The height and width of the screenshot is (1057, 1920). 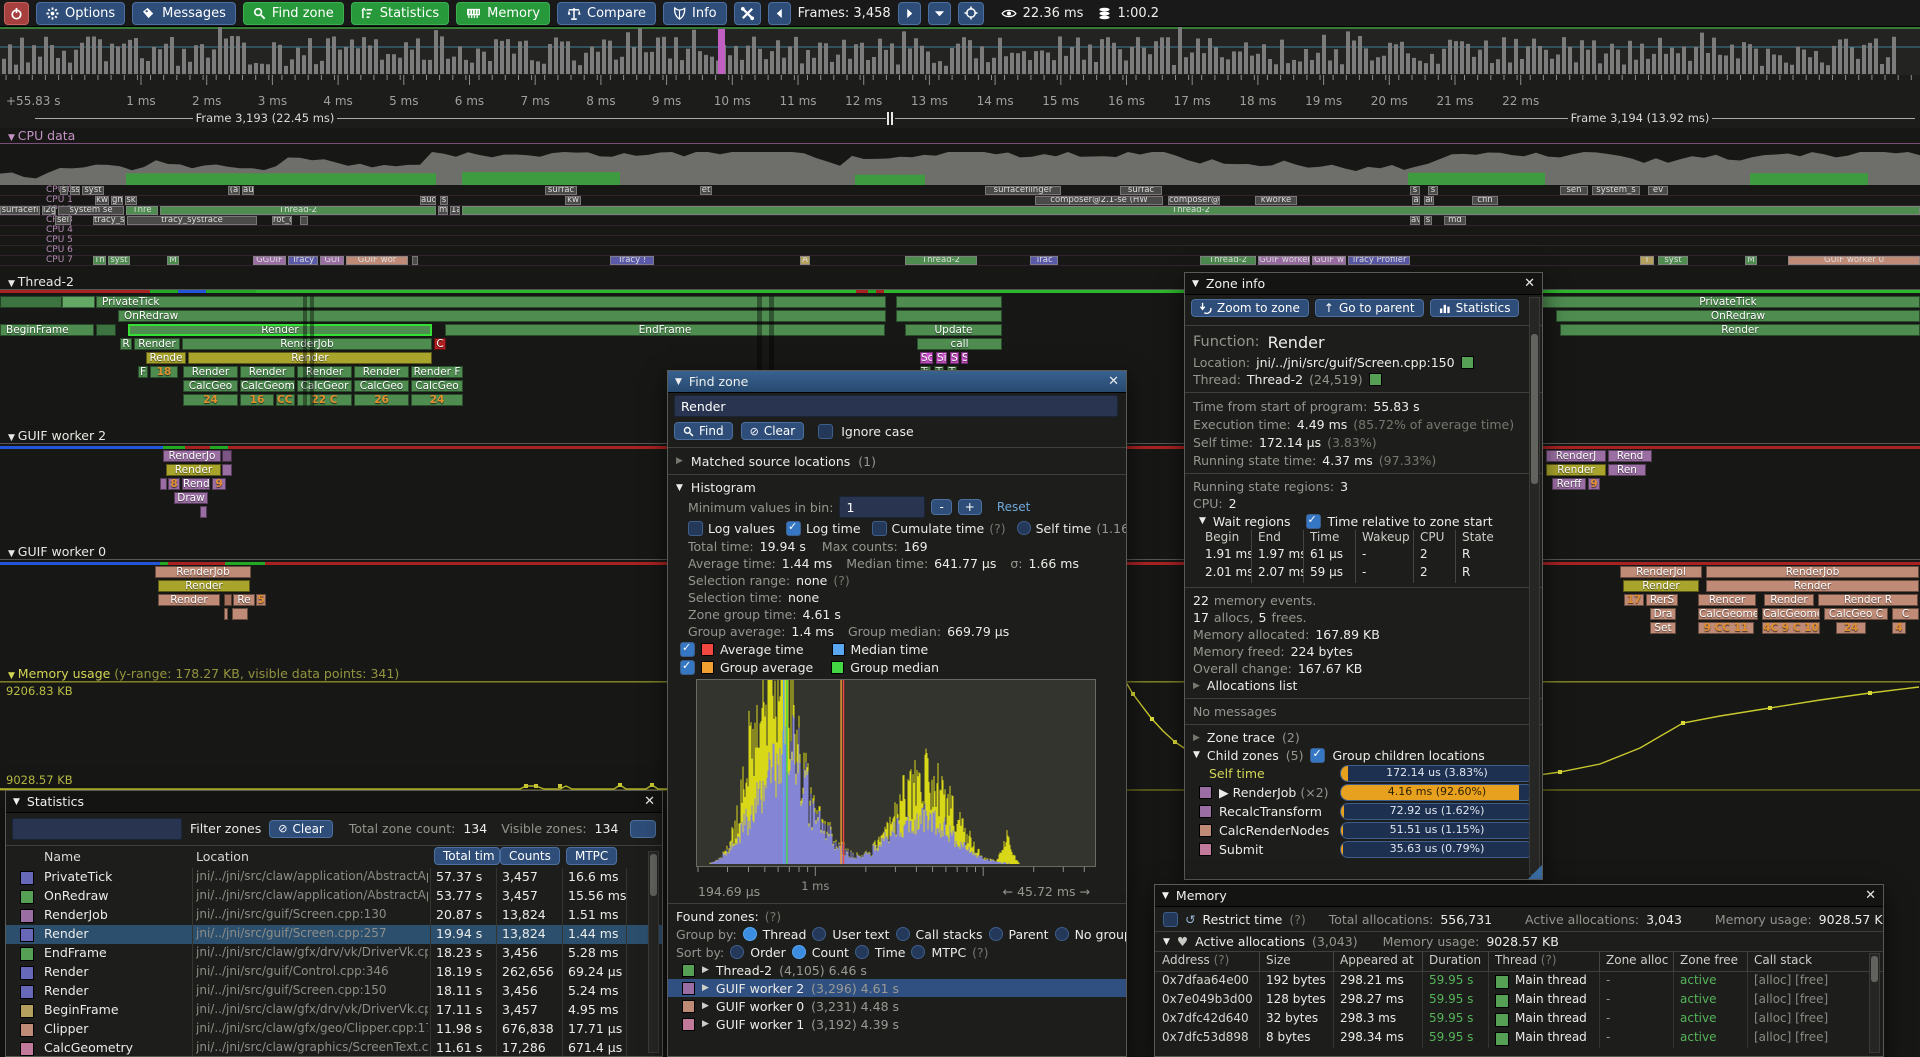 I want to click on cpu-zone: Tracy Profiler, so click(x=1379, y=260).